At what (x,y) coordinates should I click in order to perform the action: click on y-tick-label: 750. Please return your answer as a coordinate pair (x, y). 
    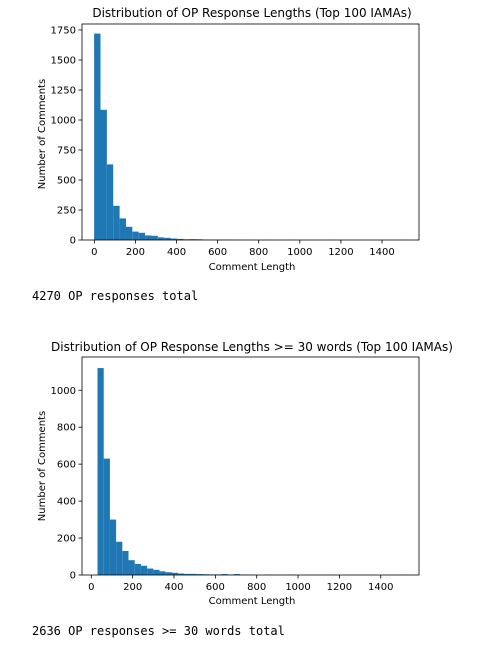
    Looking at the image, I should click on (66, 151).